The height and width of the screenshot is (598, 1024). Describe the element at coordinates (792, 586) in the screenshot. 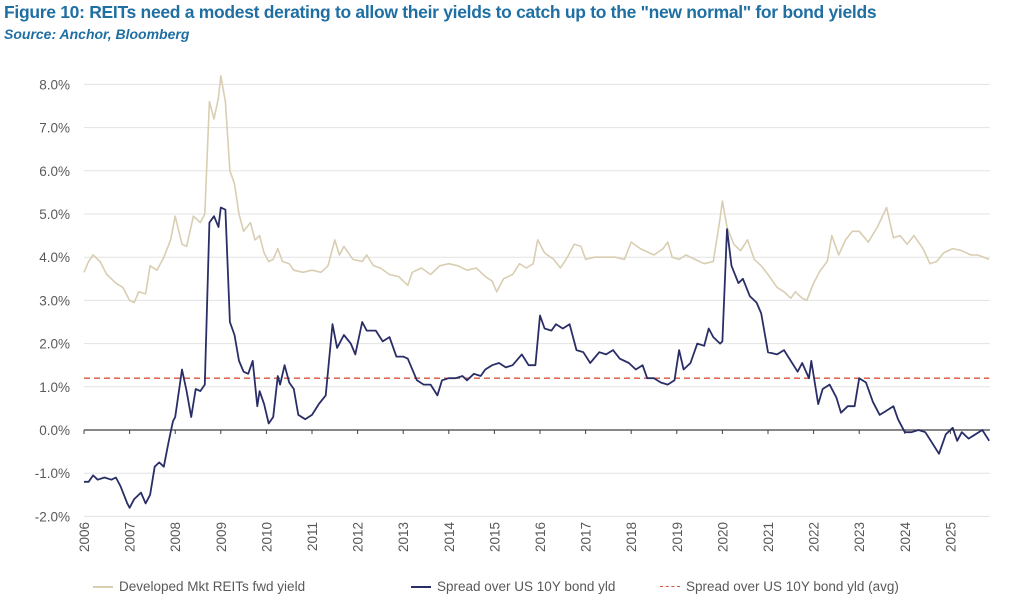

I see `legend-label: Spread over US 10Y bond yld (avg)` at that location.